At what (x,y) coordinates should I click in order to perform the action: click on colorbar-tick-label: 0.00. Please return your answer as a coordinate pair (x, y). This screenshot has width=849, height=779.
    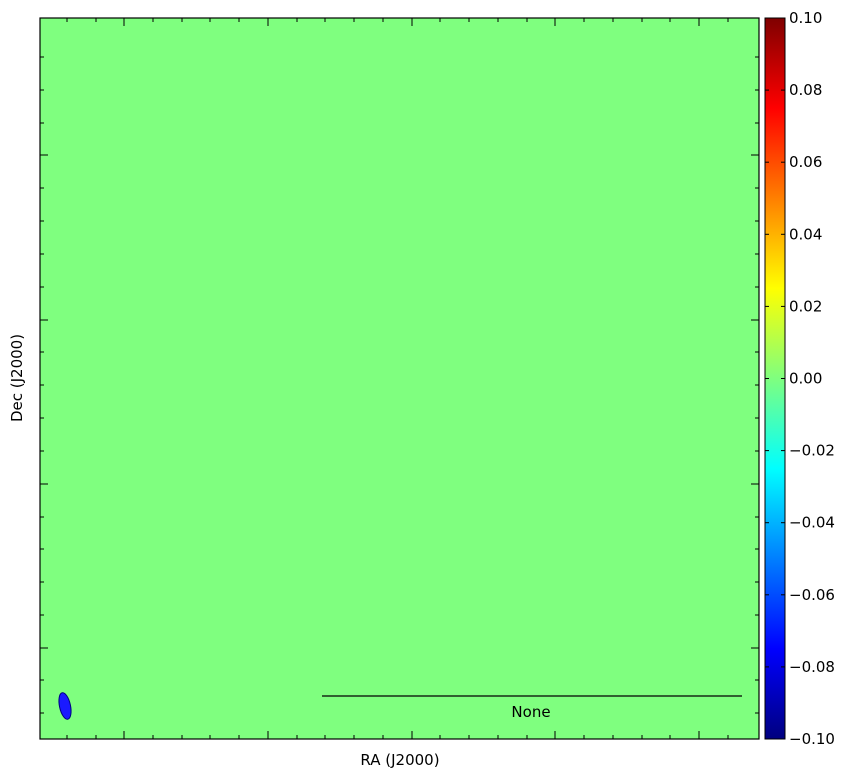
    Looking at the image, I should click on (805, 379).